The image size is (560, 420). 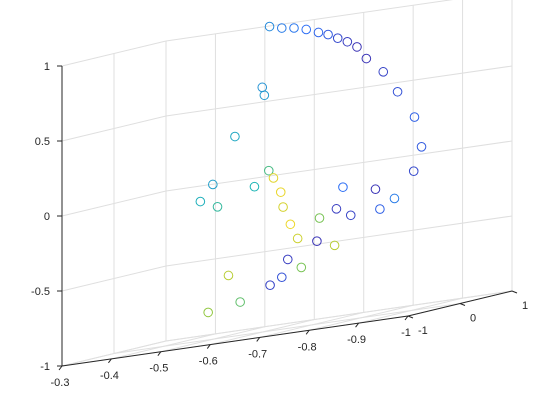 What do you see at coordinates (423, 331) in the screenshot?
I see `y-tick-label: -1` at bounding box center [423, 331].